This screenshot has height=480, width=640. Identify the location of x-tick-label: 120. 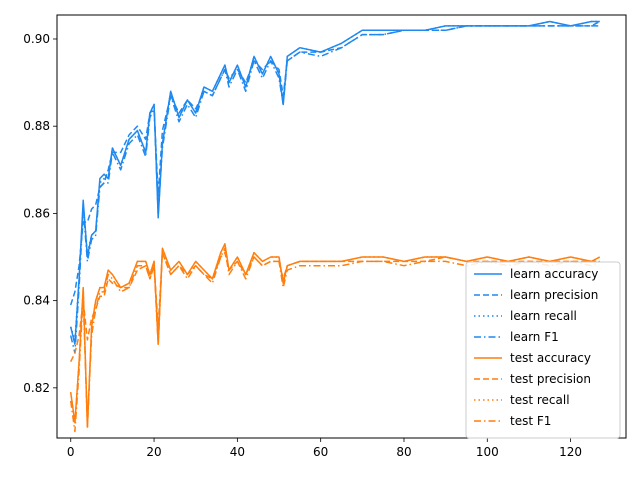
(570, 452).